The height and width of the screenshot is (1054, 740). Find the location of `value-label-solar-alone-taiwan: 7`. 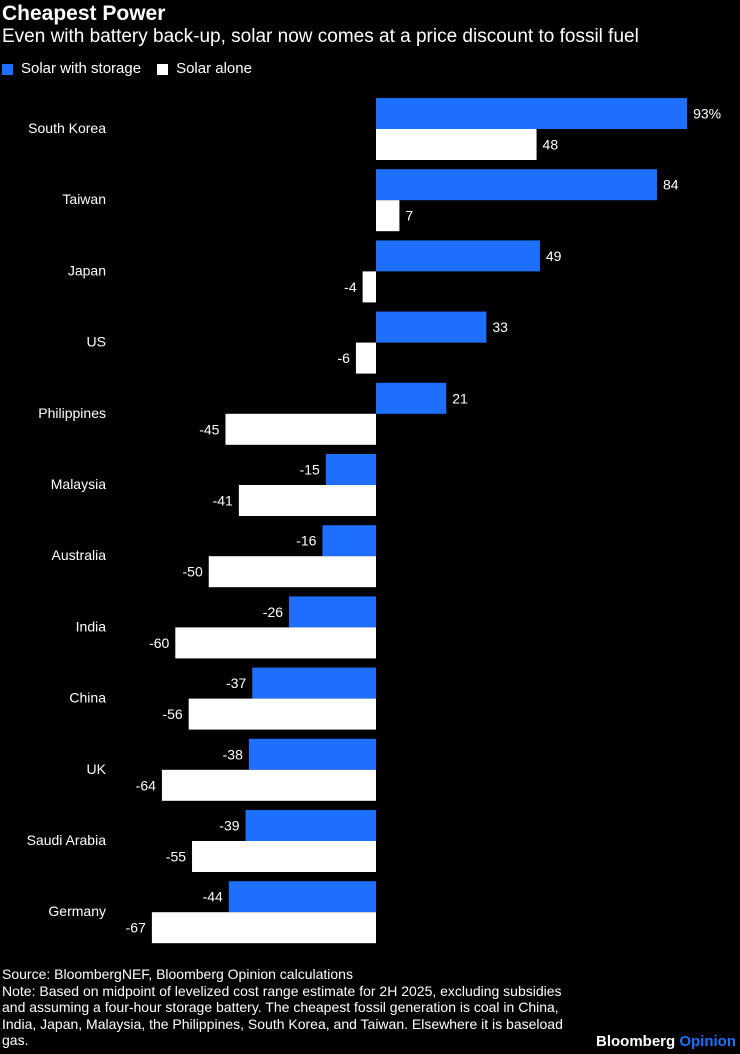

value-label-solar-alone-taiwan: 7 is located at coordinates (409, 216).